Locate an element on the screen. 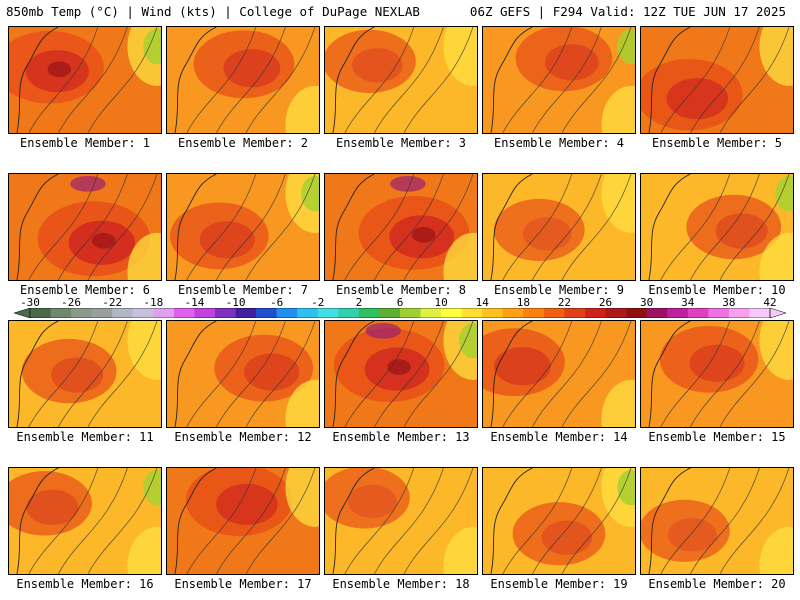 Image resolution: width=800 pixels, height=600 pixels. colorbar-tick-label: -18 is located at coordinates (153, 302).